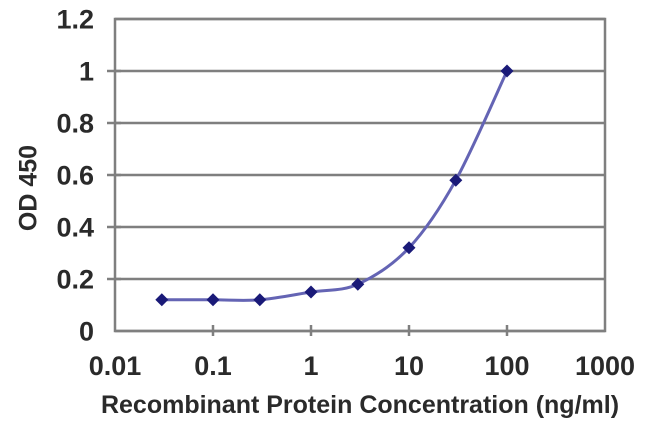 The image size is (650, 433). I want to click on x-tick-label: 1, so click(310, 366).